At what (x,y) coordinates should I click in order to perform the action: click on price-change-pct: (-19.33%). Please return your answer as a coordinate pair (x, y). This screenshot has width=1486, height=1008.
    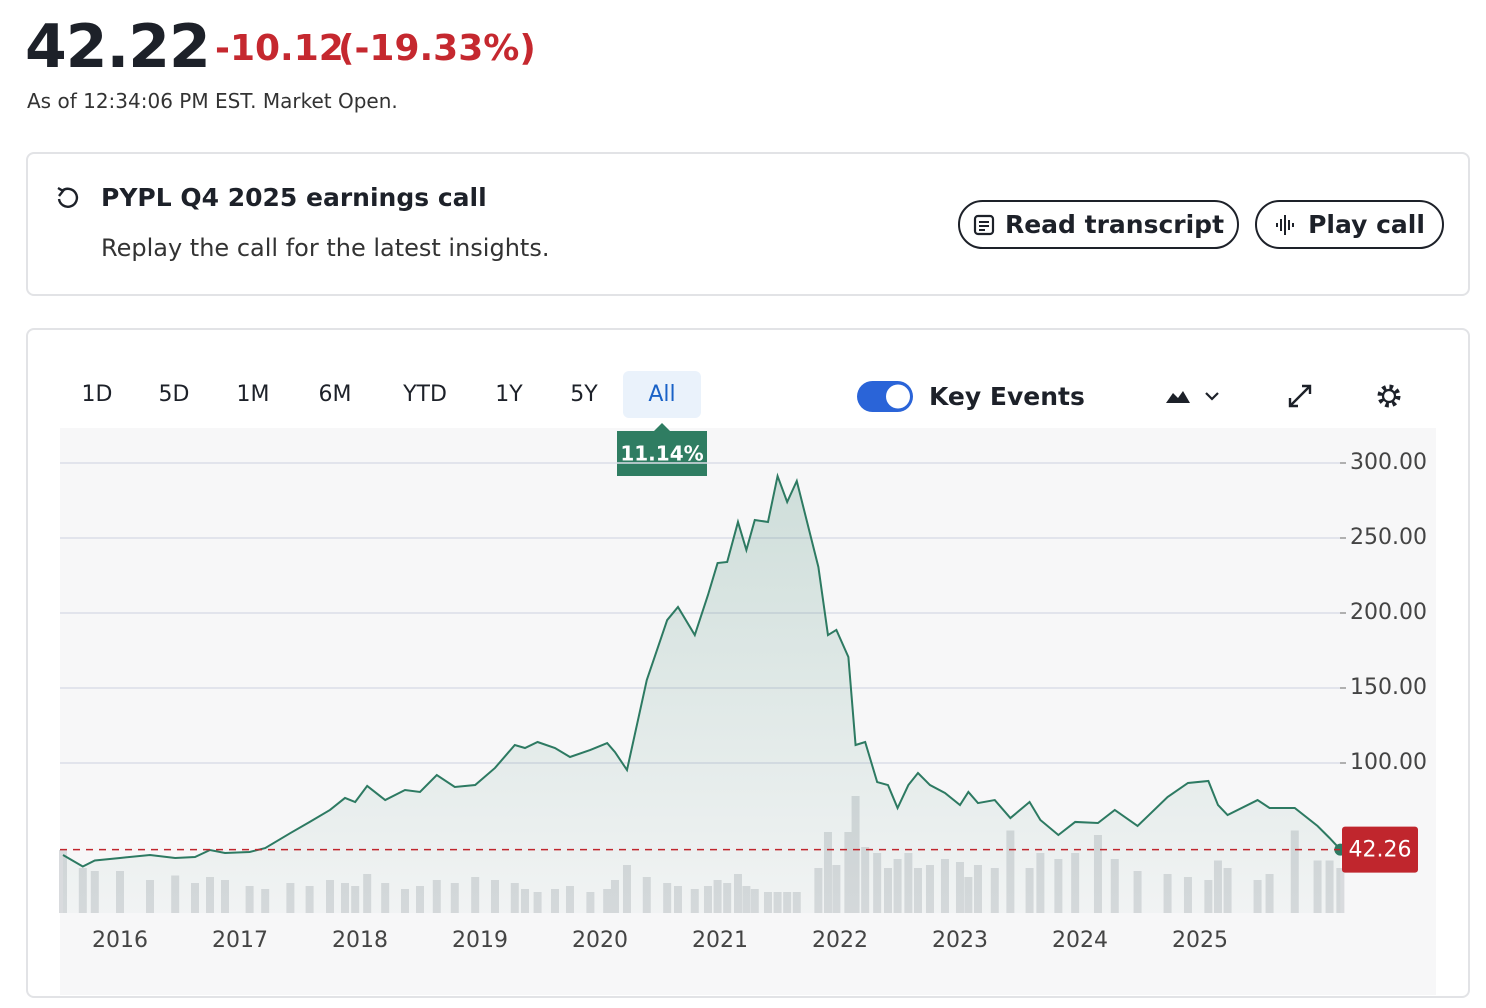
    Looking at the image, I should click on (437, 48).